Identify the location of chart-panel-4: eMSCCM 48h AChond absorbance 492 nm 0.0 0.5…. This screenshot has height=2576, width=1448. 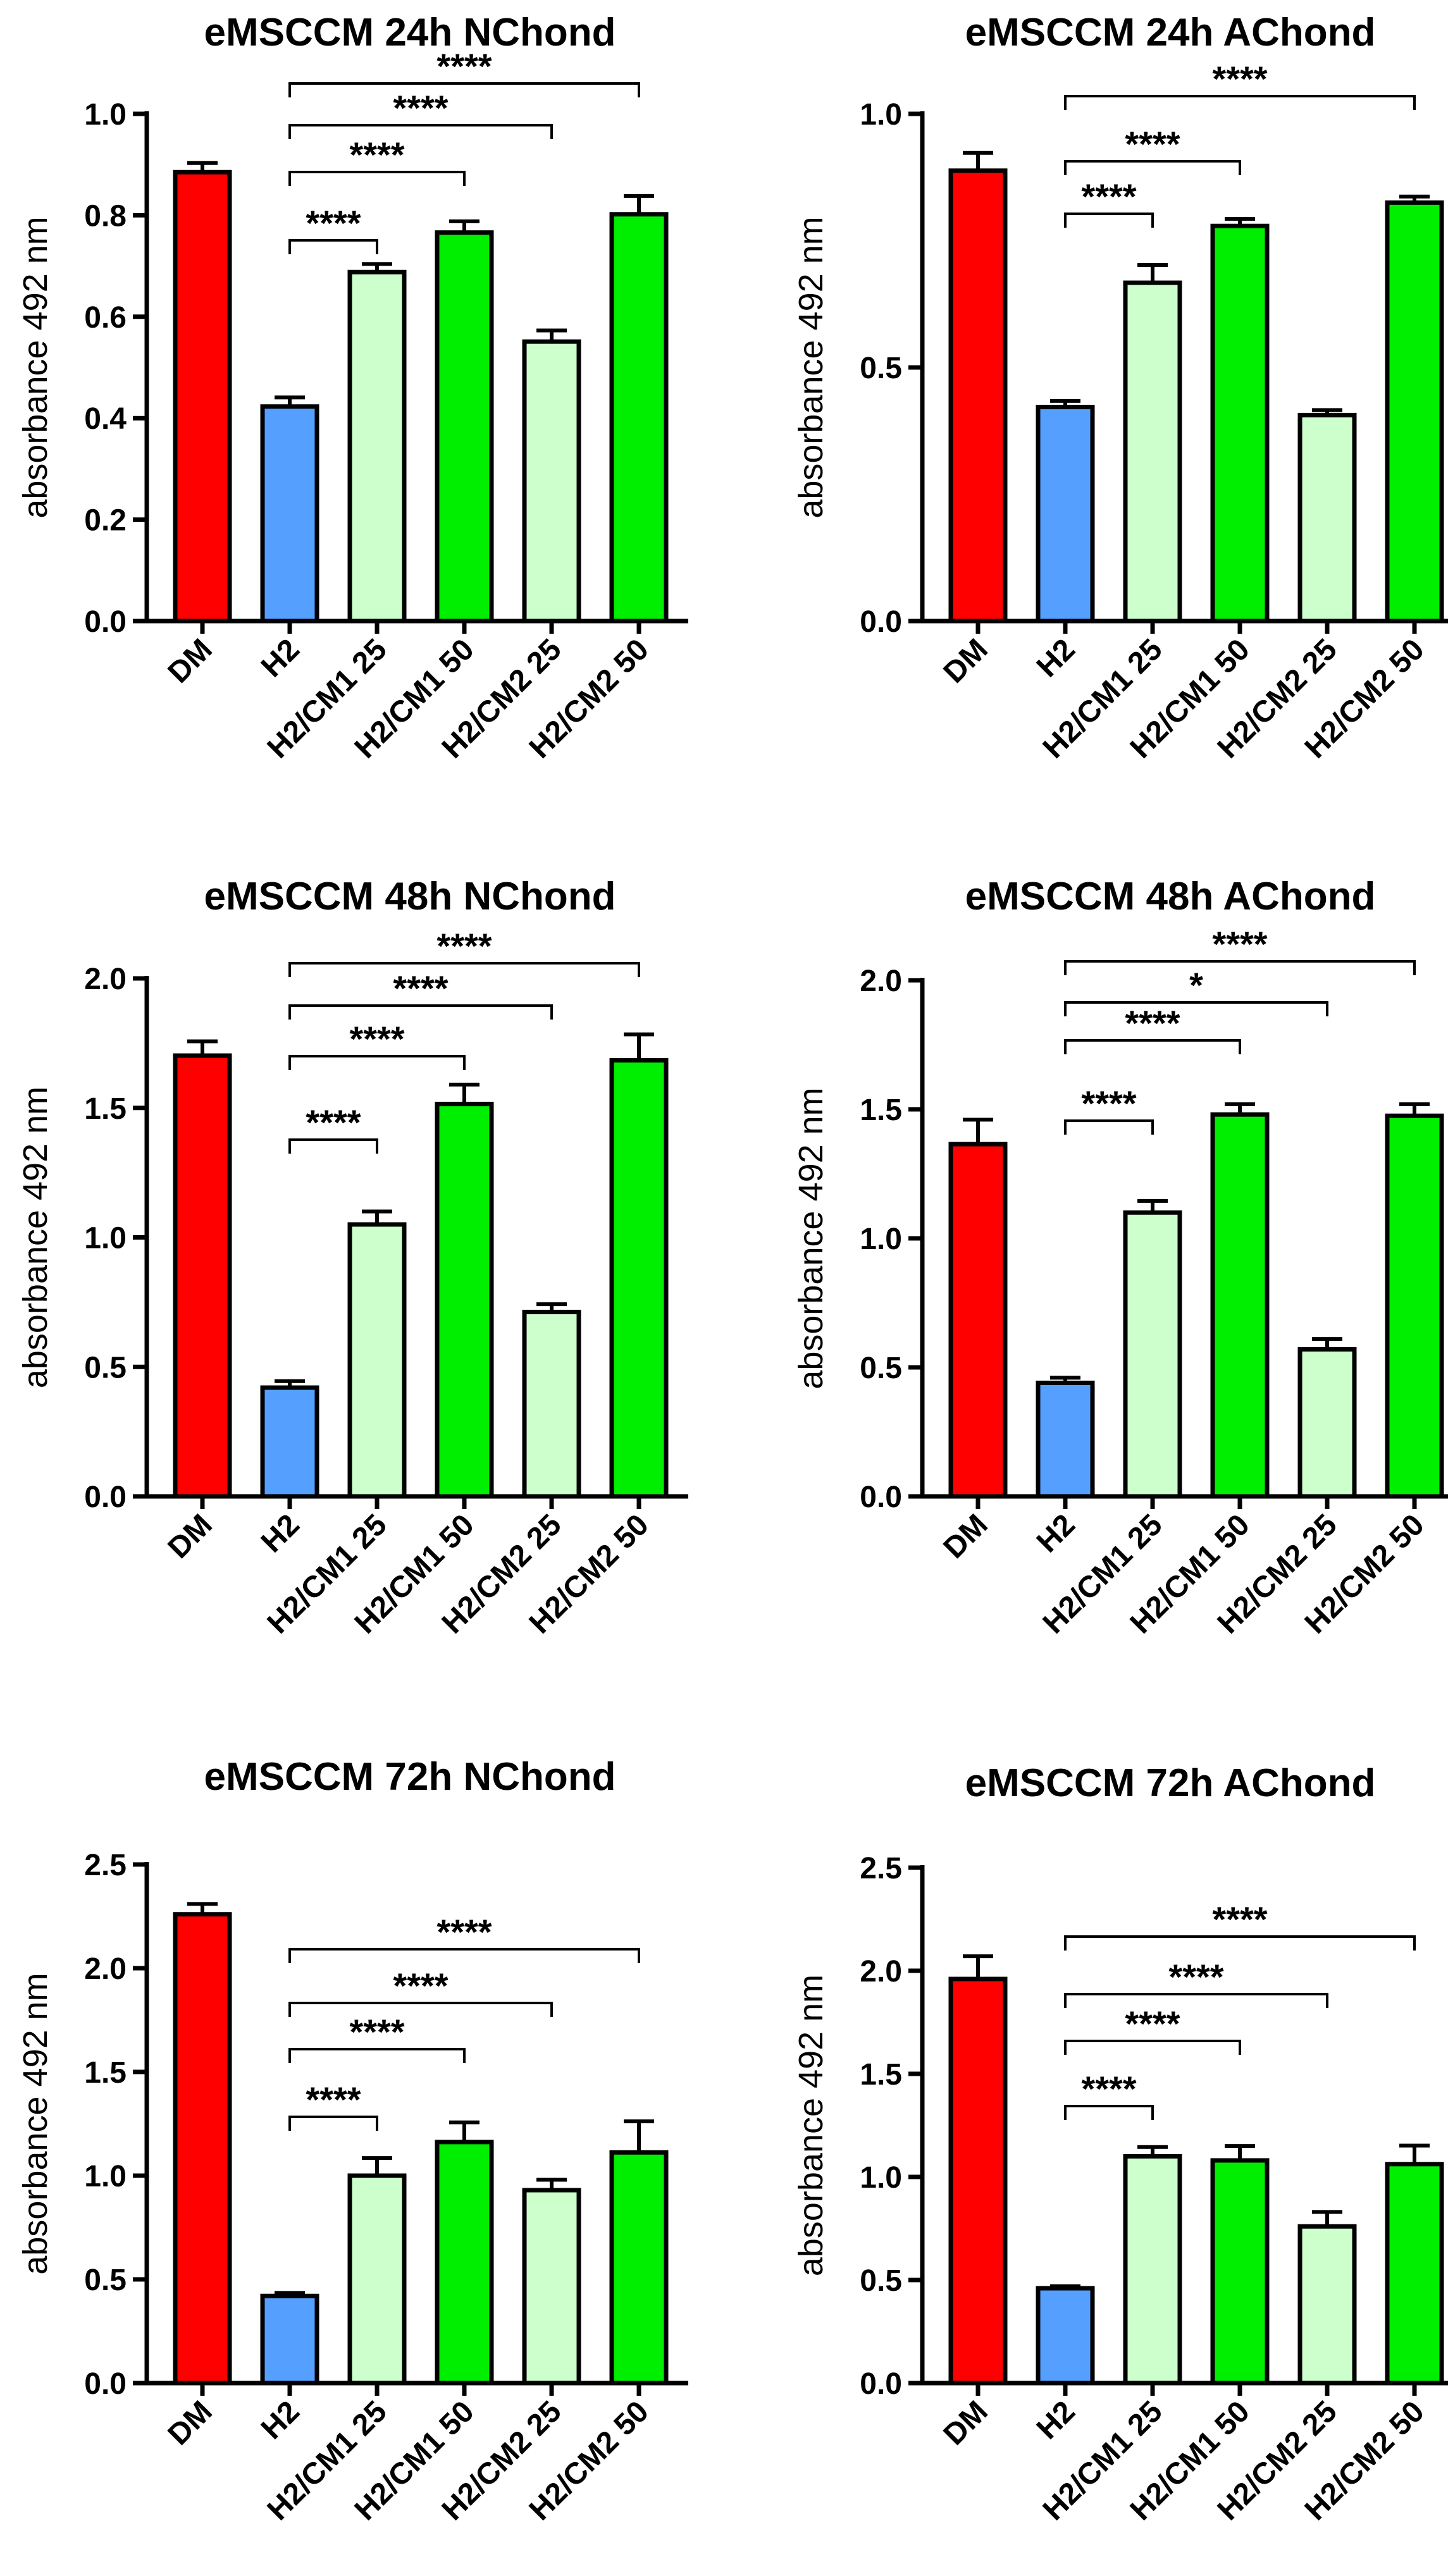
(1120, 1257).